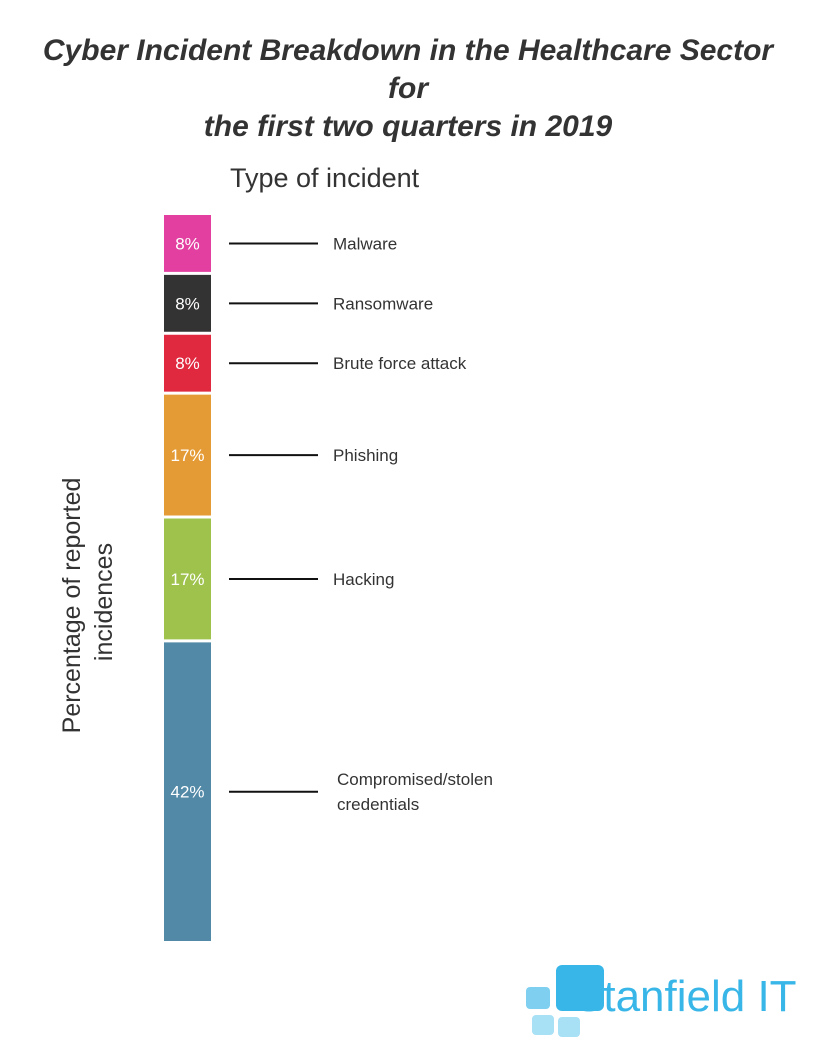 This screenshot has height=1056, width=816. I want to click on category-label: Compromised/stolen credentials, so click(415, 792).